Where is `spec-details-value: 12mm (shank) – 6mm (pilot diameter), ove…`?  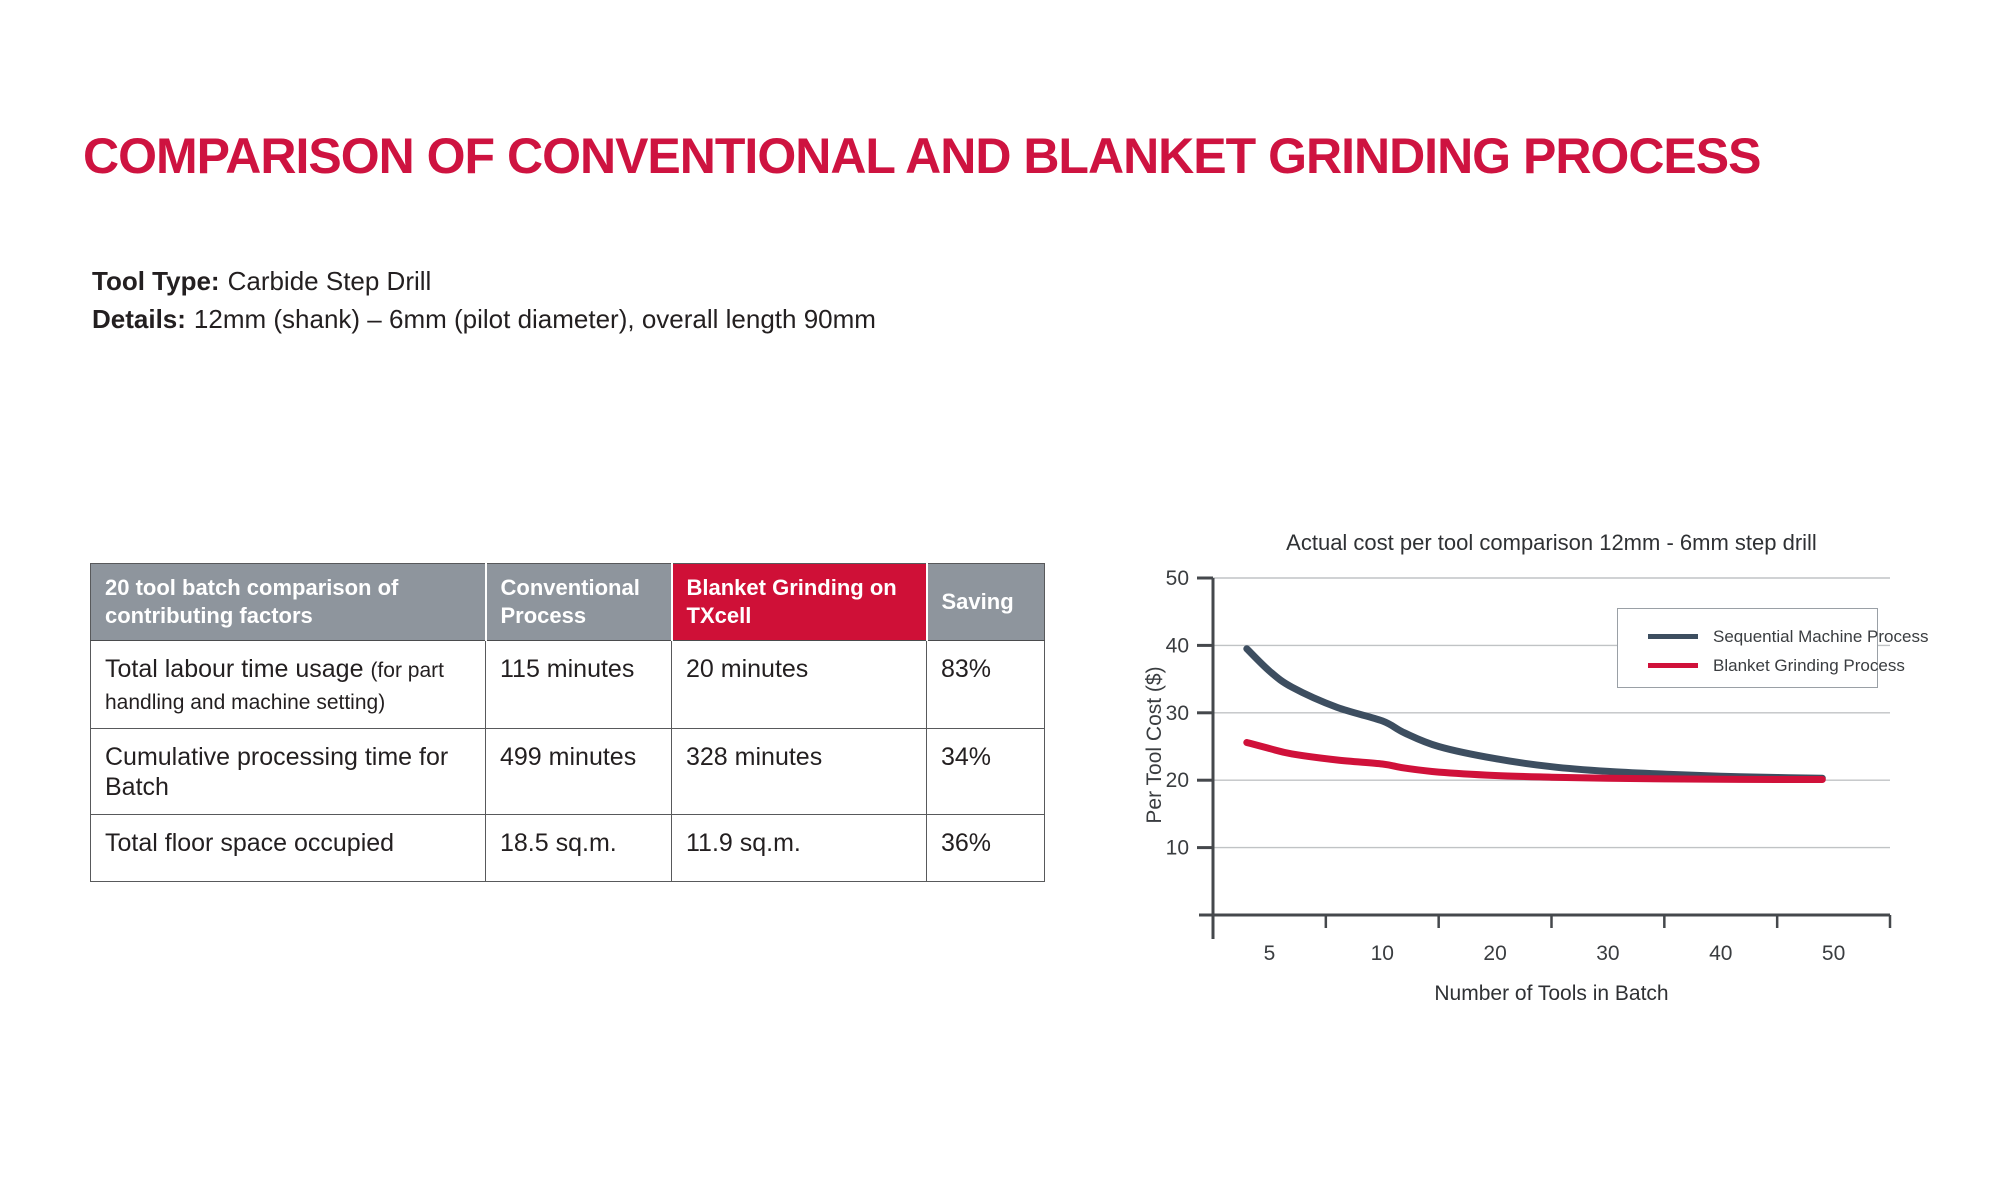
spec-details-value: 12mm (shank) – 6mm (pilot diameter), ove… is located at coordinates (534, 319).